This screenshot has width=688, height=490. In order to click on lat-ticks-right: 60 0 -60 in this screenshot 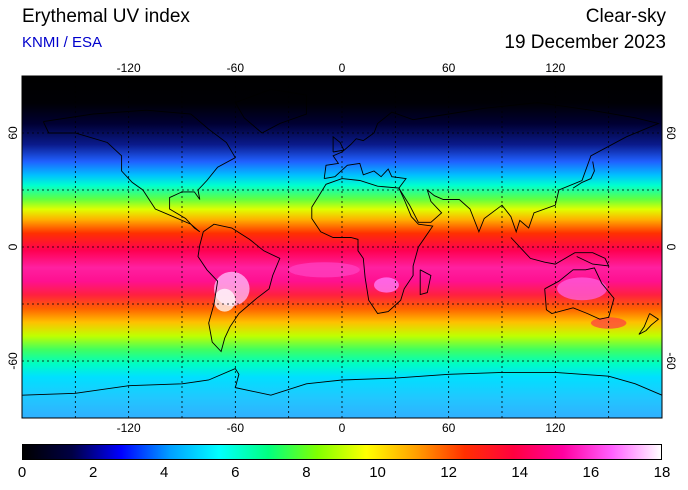, I will do `click(671, 248)`.